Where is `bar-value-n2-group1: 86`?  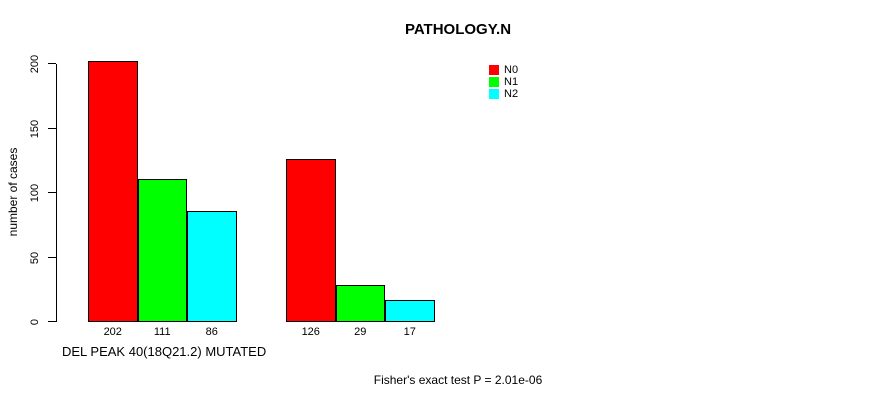
bar-value-n2-group1: 86 is located at coordinates (211, 332).